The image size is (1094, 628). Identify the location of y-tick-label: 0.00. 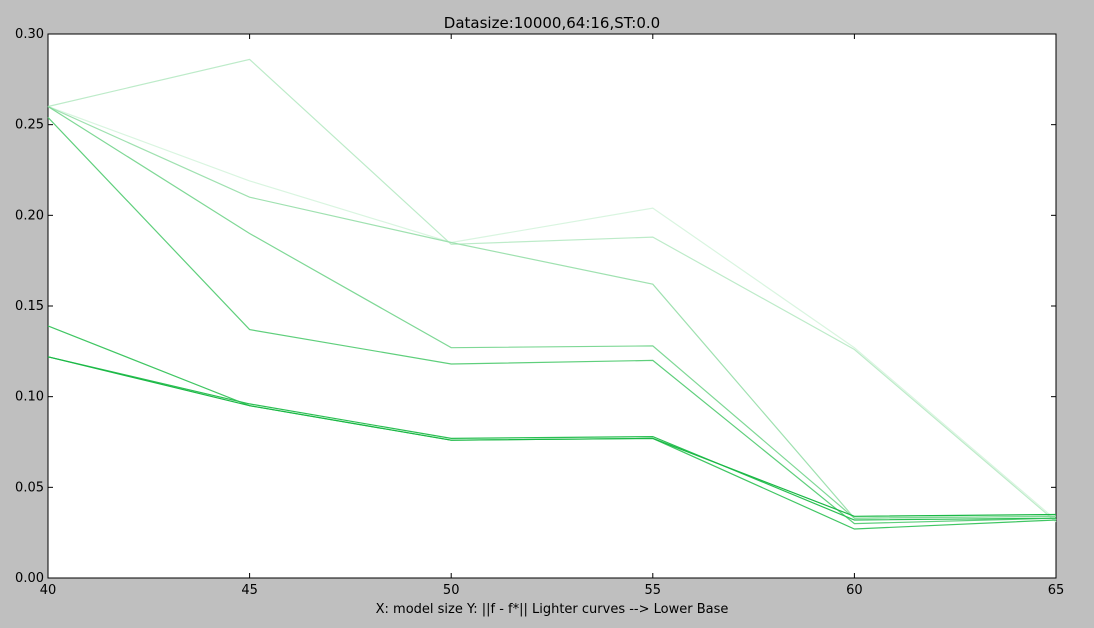
(29, 578).